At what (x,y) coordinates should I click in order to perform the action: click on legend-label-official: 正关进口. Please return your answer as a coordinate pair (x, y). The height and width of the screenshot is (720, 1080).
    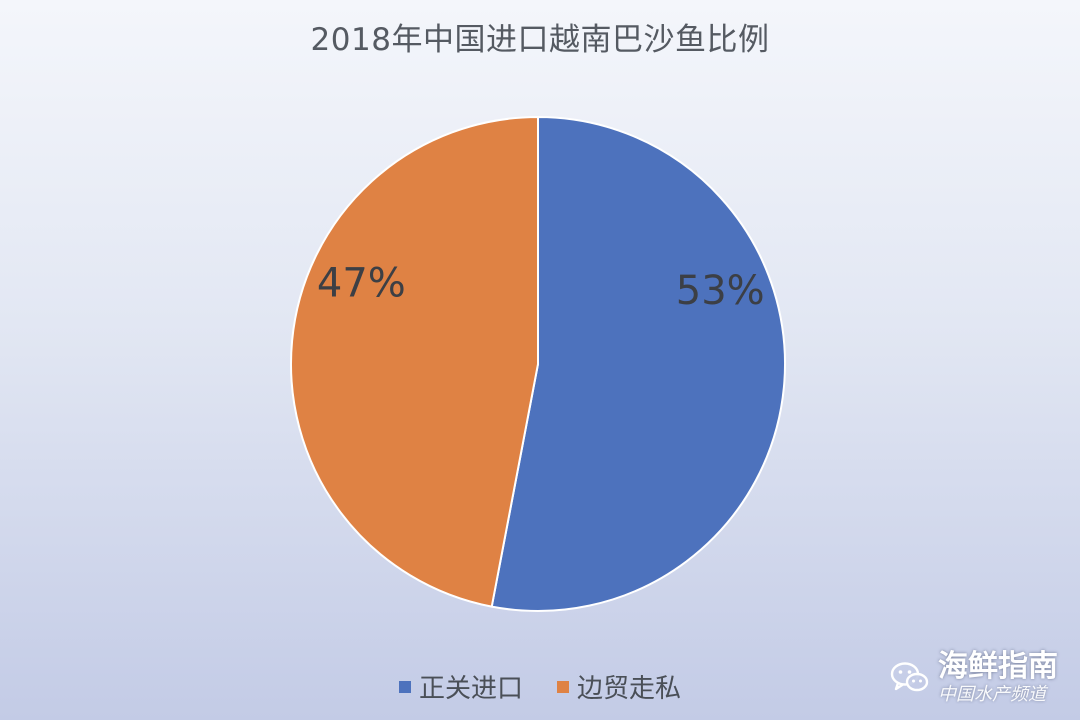
    Looking at the image, I should click on (470, 689).